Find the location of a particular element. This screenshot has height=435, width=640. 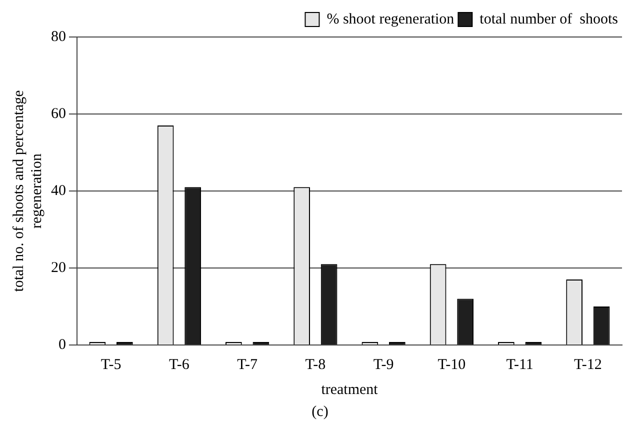

y-tick-label: 0 is located at coordinates (62, 344).